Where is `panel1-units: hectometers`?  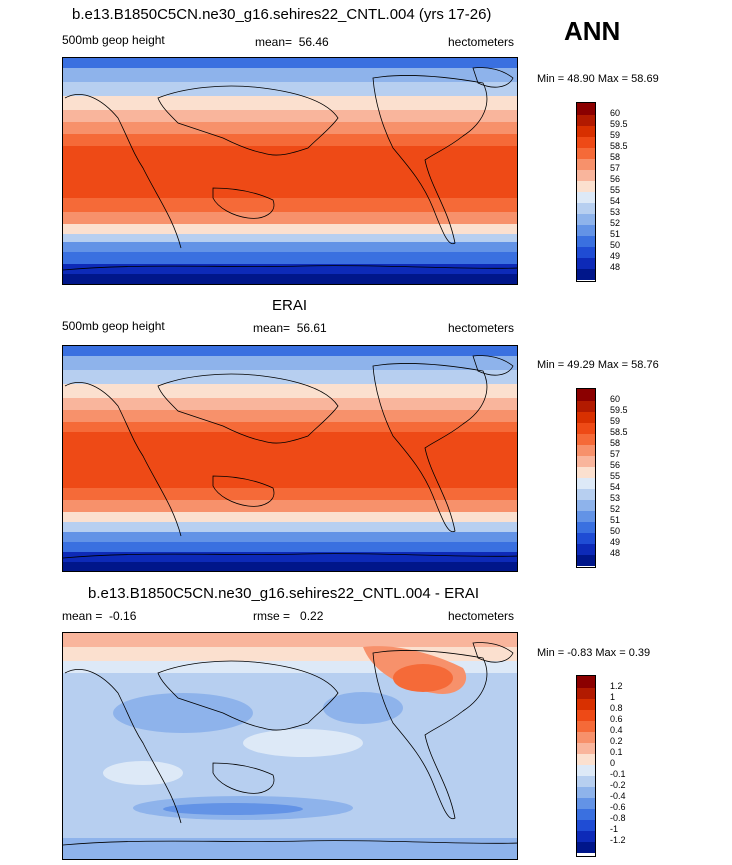
panel1-units: hectometers is located at coordinates (481, 42).